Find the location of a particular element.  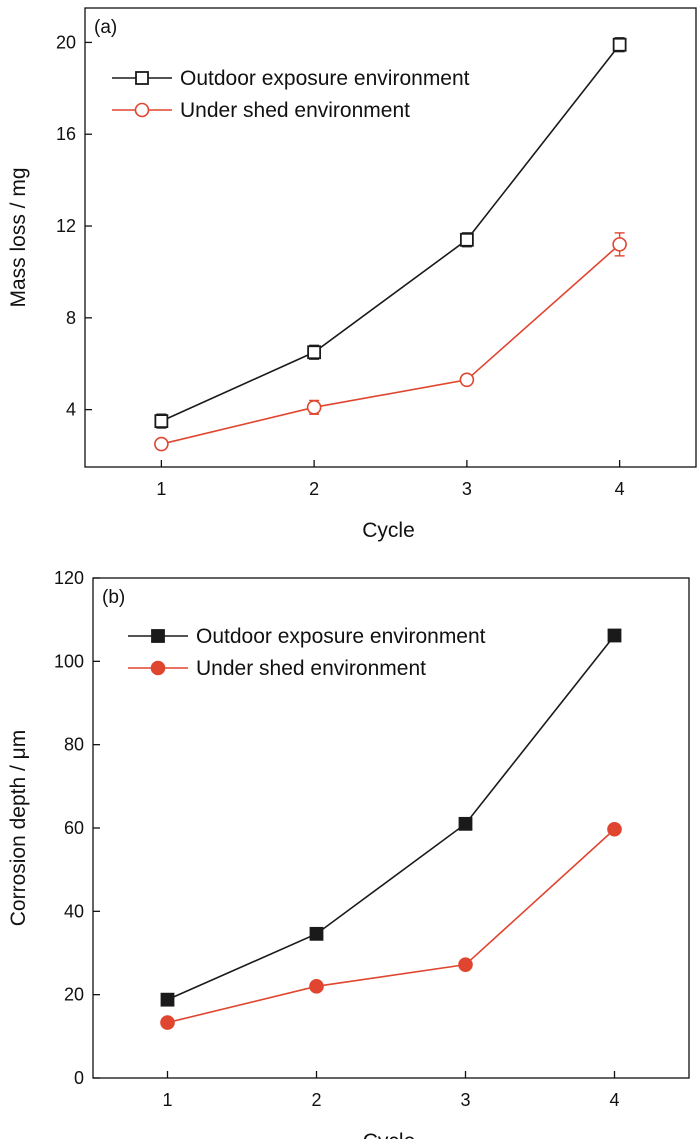

y-axis-title: Corrosion depth / μm is located at coordinates (18, 828).